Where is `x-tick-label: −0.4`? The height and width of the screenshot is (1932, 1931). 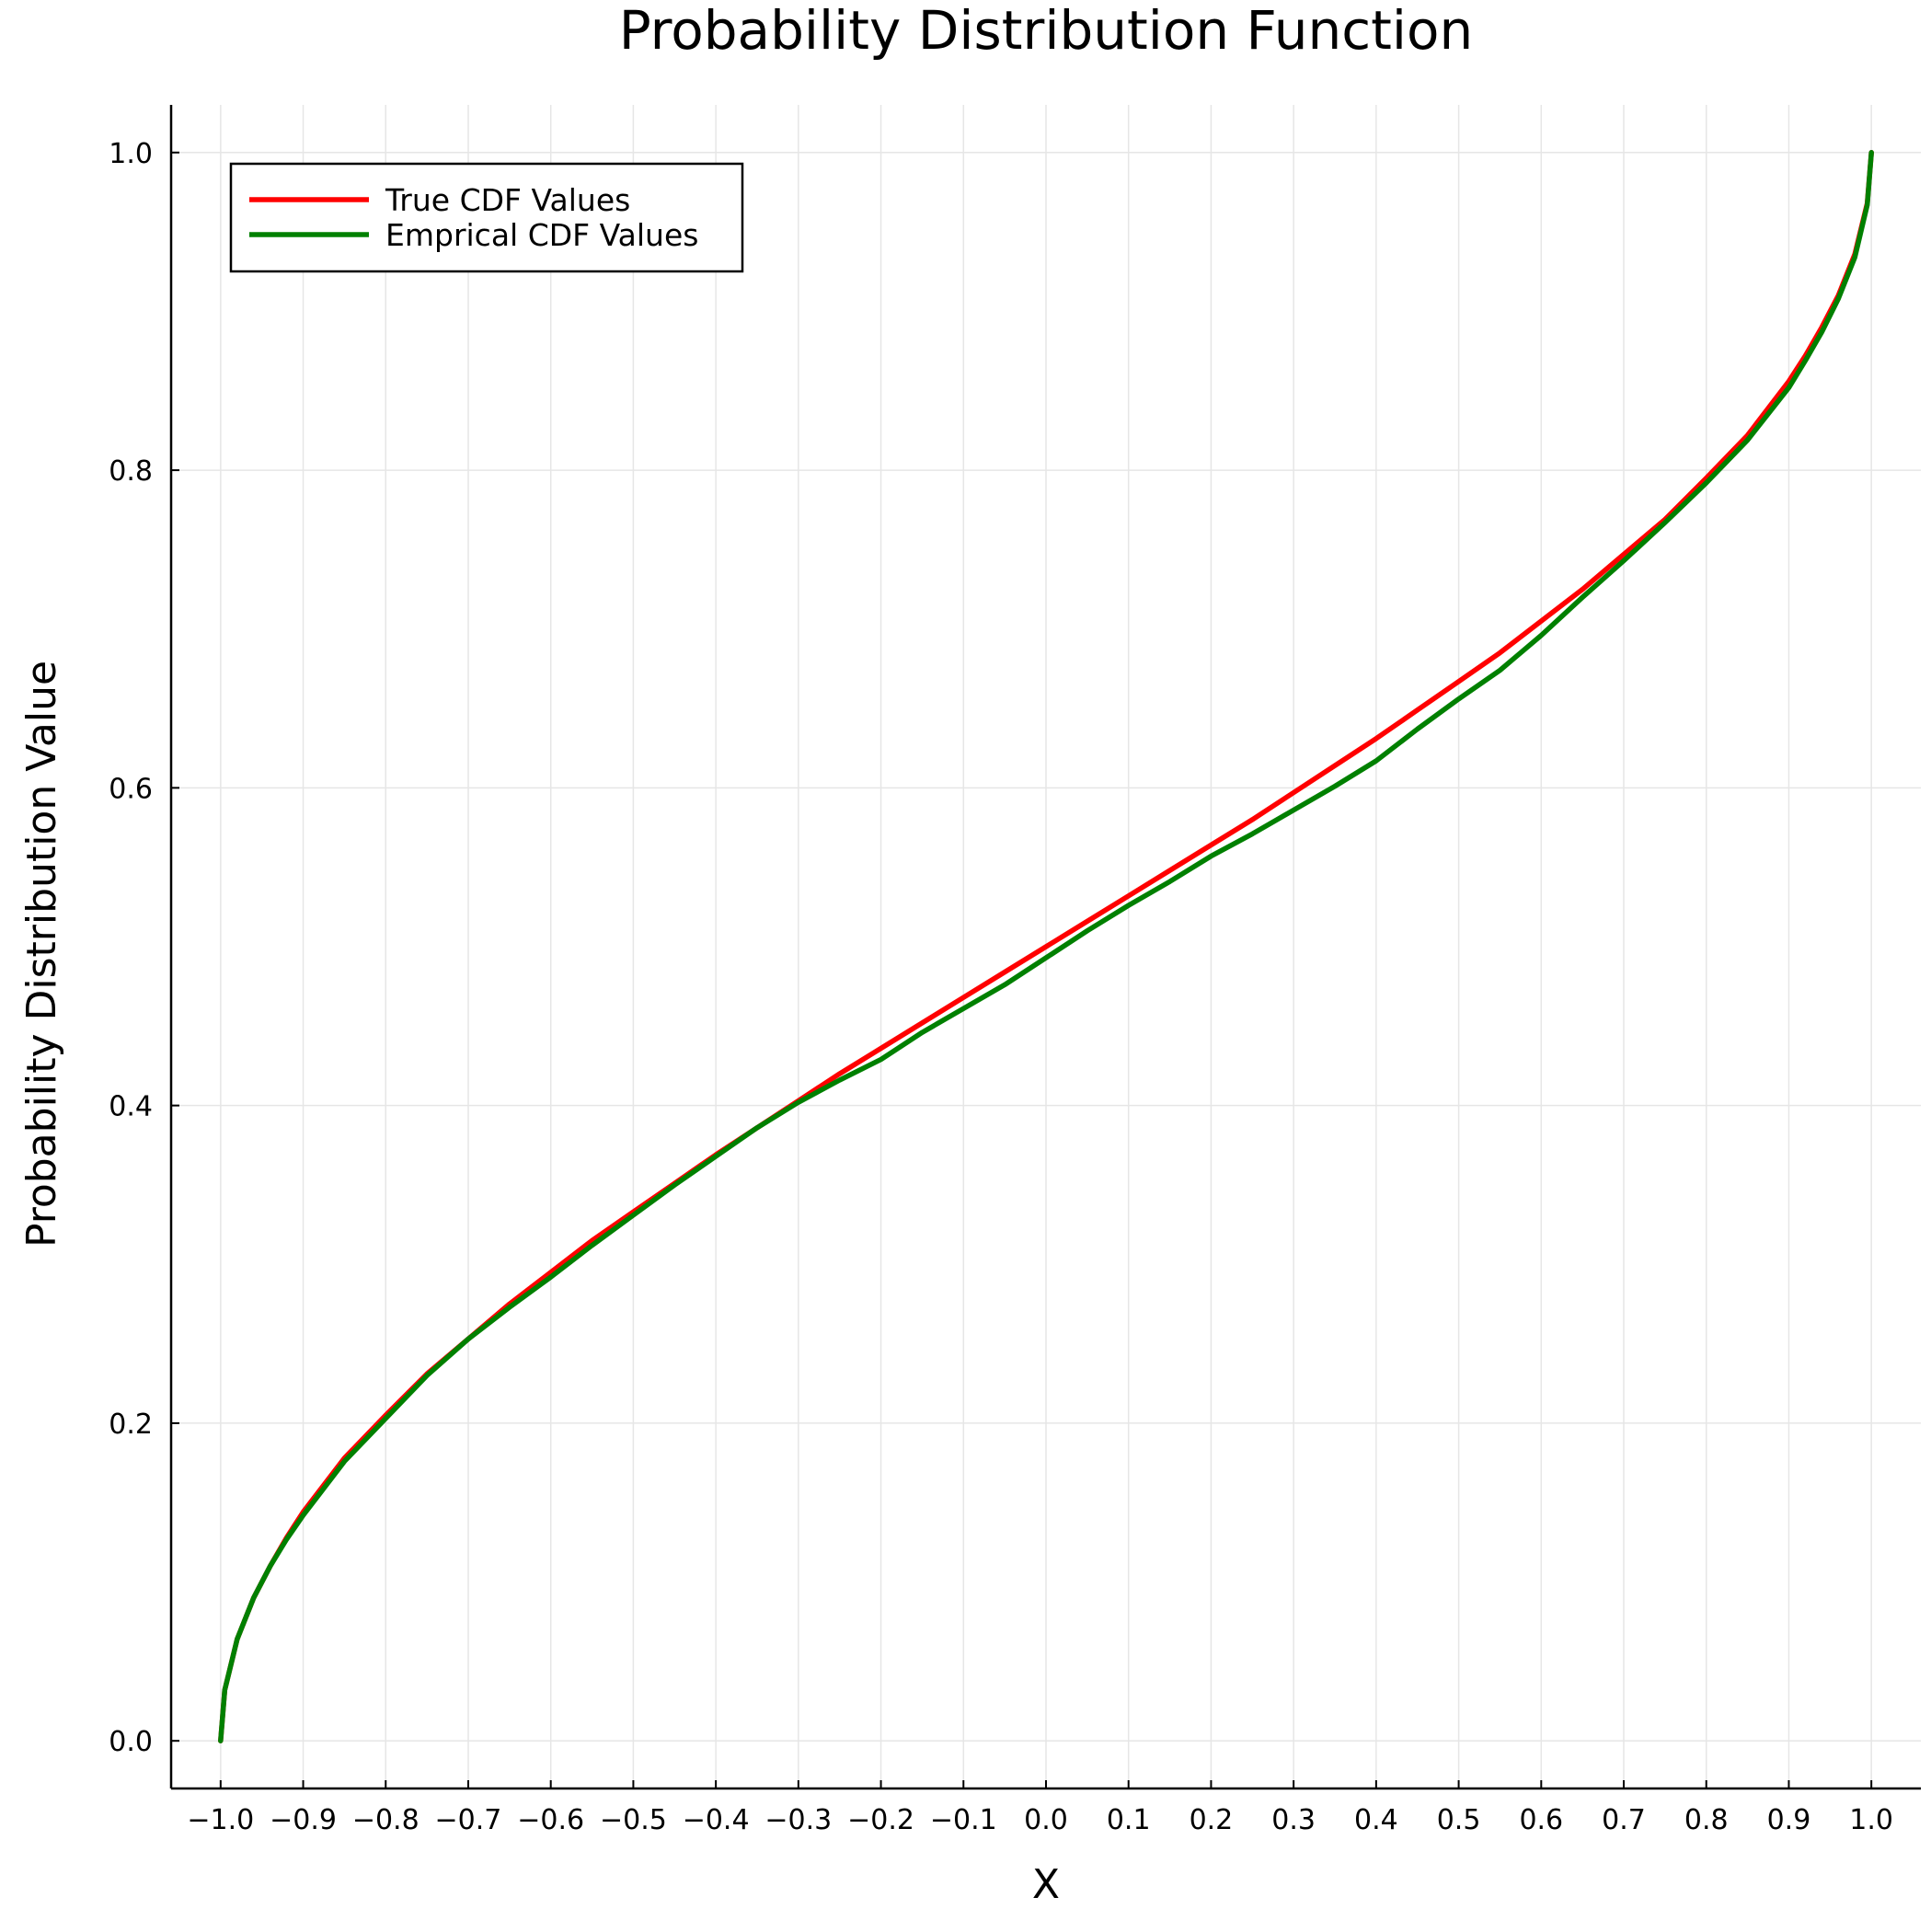
x-tick-label: −0.4 is located at coordinates (717, 1820).